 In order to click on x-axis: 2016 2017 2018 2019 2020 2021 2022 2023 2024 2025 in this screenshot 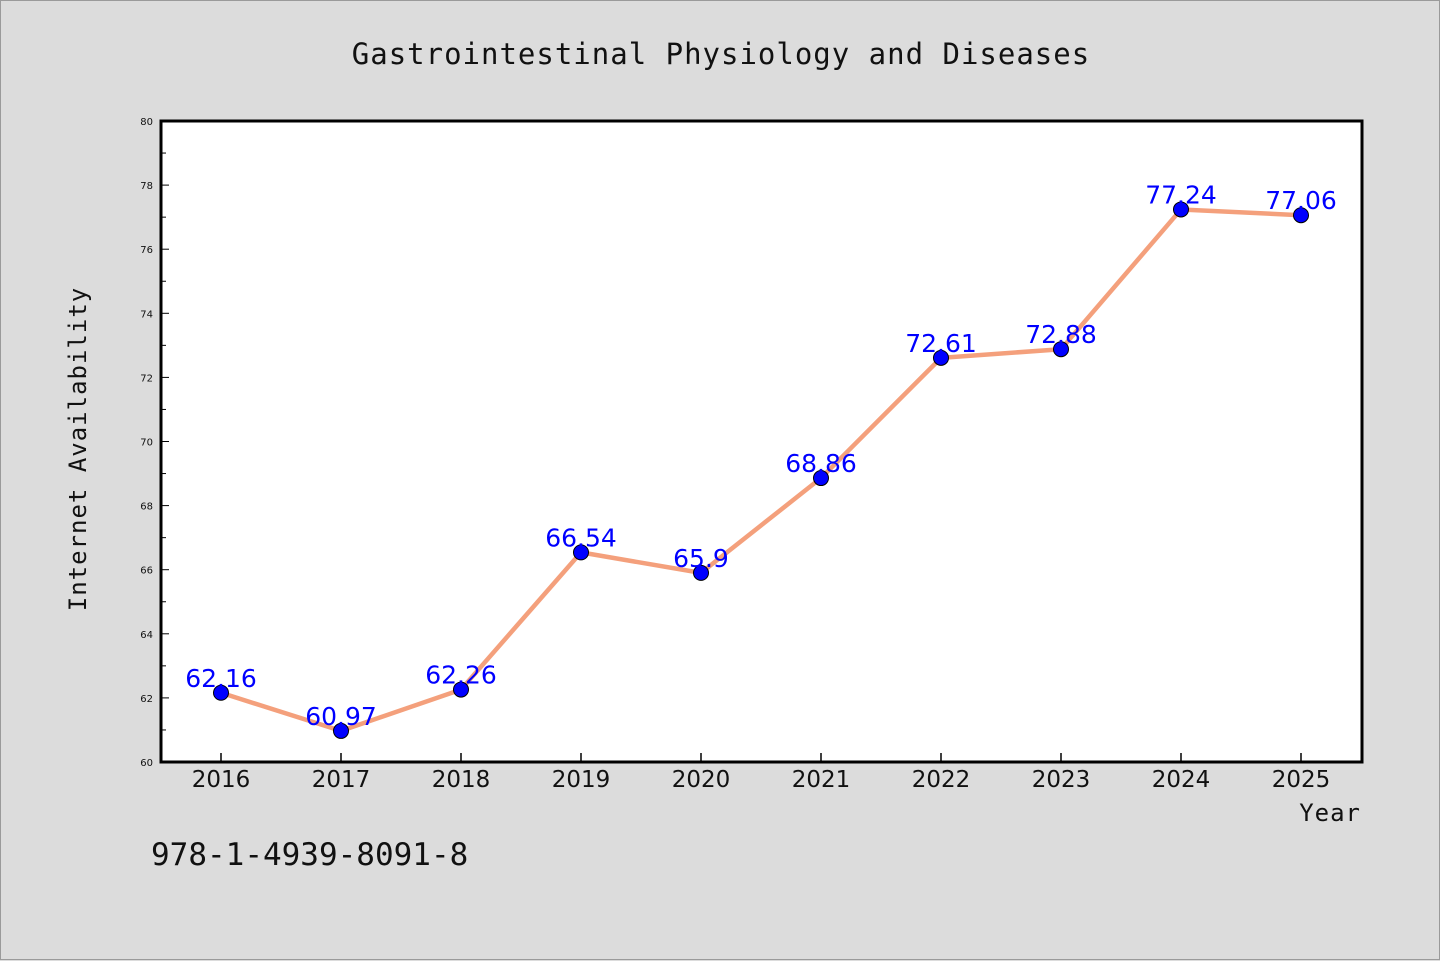, I will do `click(761, 773)`.